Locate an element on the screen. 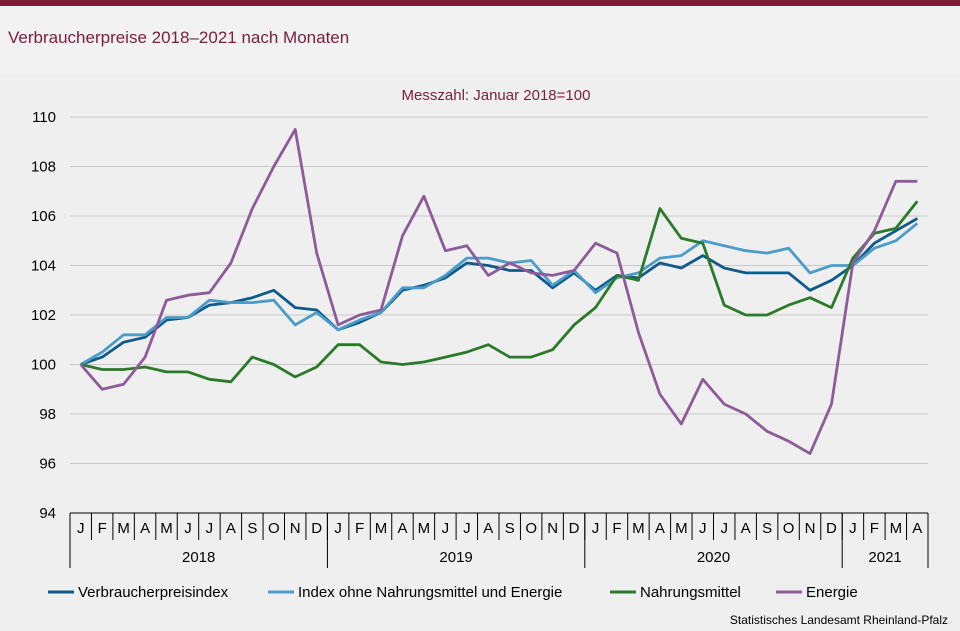 This screenshot has width=960, height=631. header: Verbraucherpreise 2018–2021 nach Monaten is located at coordinates (480, 37).